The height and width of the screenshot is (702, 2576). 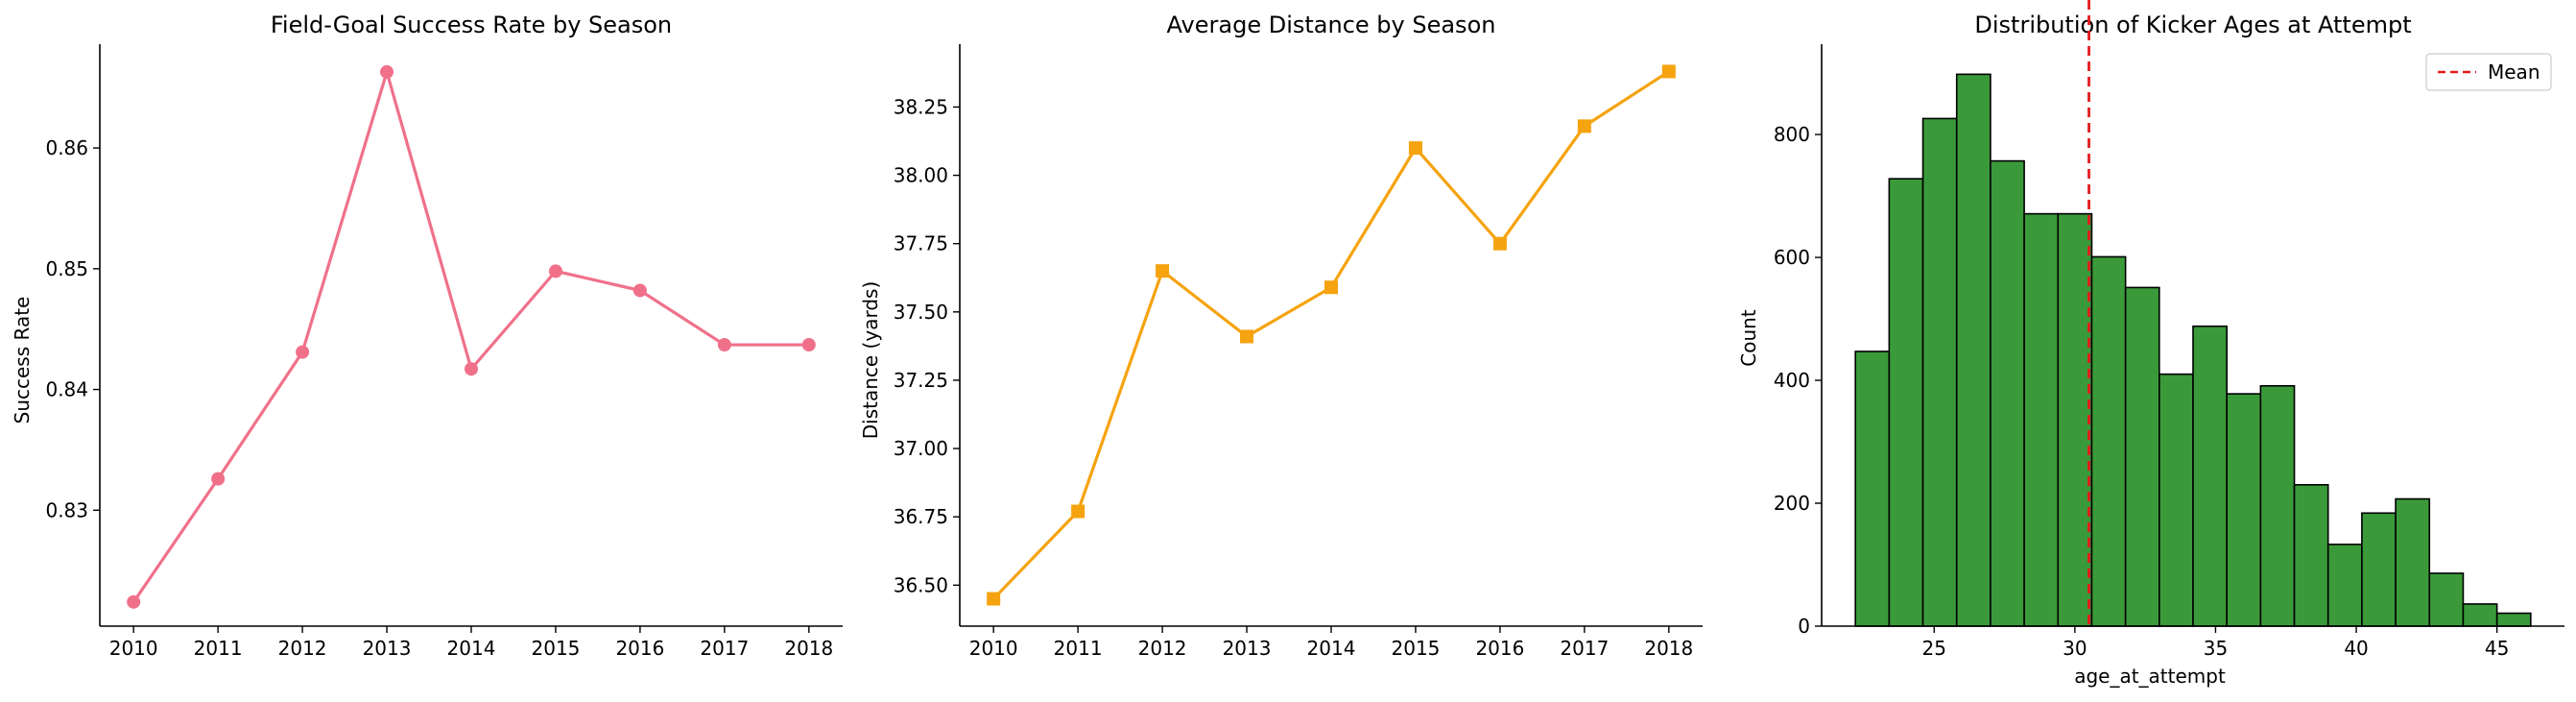 What do you see at coordinates (2514, 72) in the screenshot?
I see `legend-label-mean: Mean` at bounding box center [2514, 72].